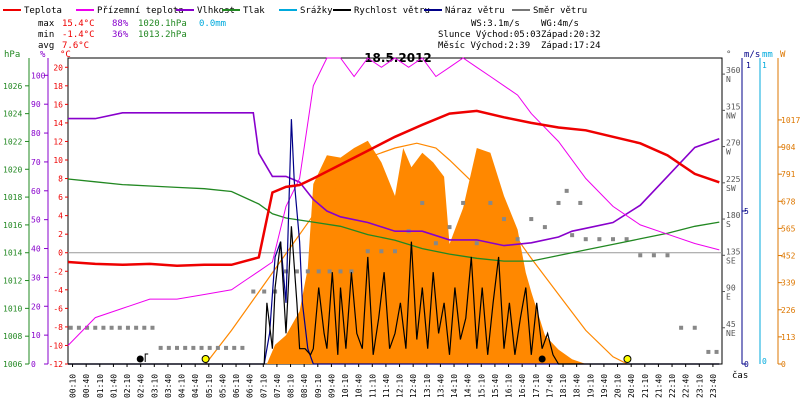  I want to click on time-tick-label: 16:40, so click(522, 386).